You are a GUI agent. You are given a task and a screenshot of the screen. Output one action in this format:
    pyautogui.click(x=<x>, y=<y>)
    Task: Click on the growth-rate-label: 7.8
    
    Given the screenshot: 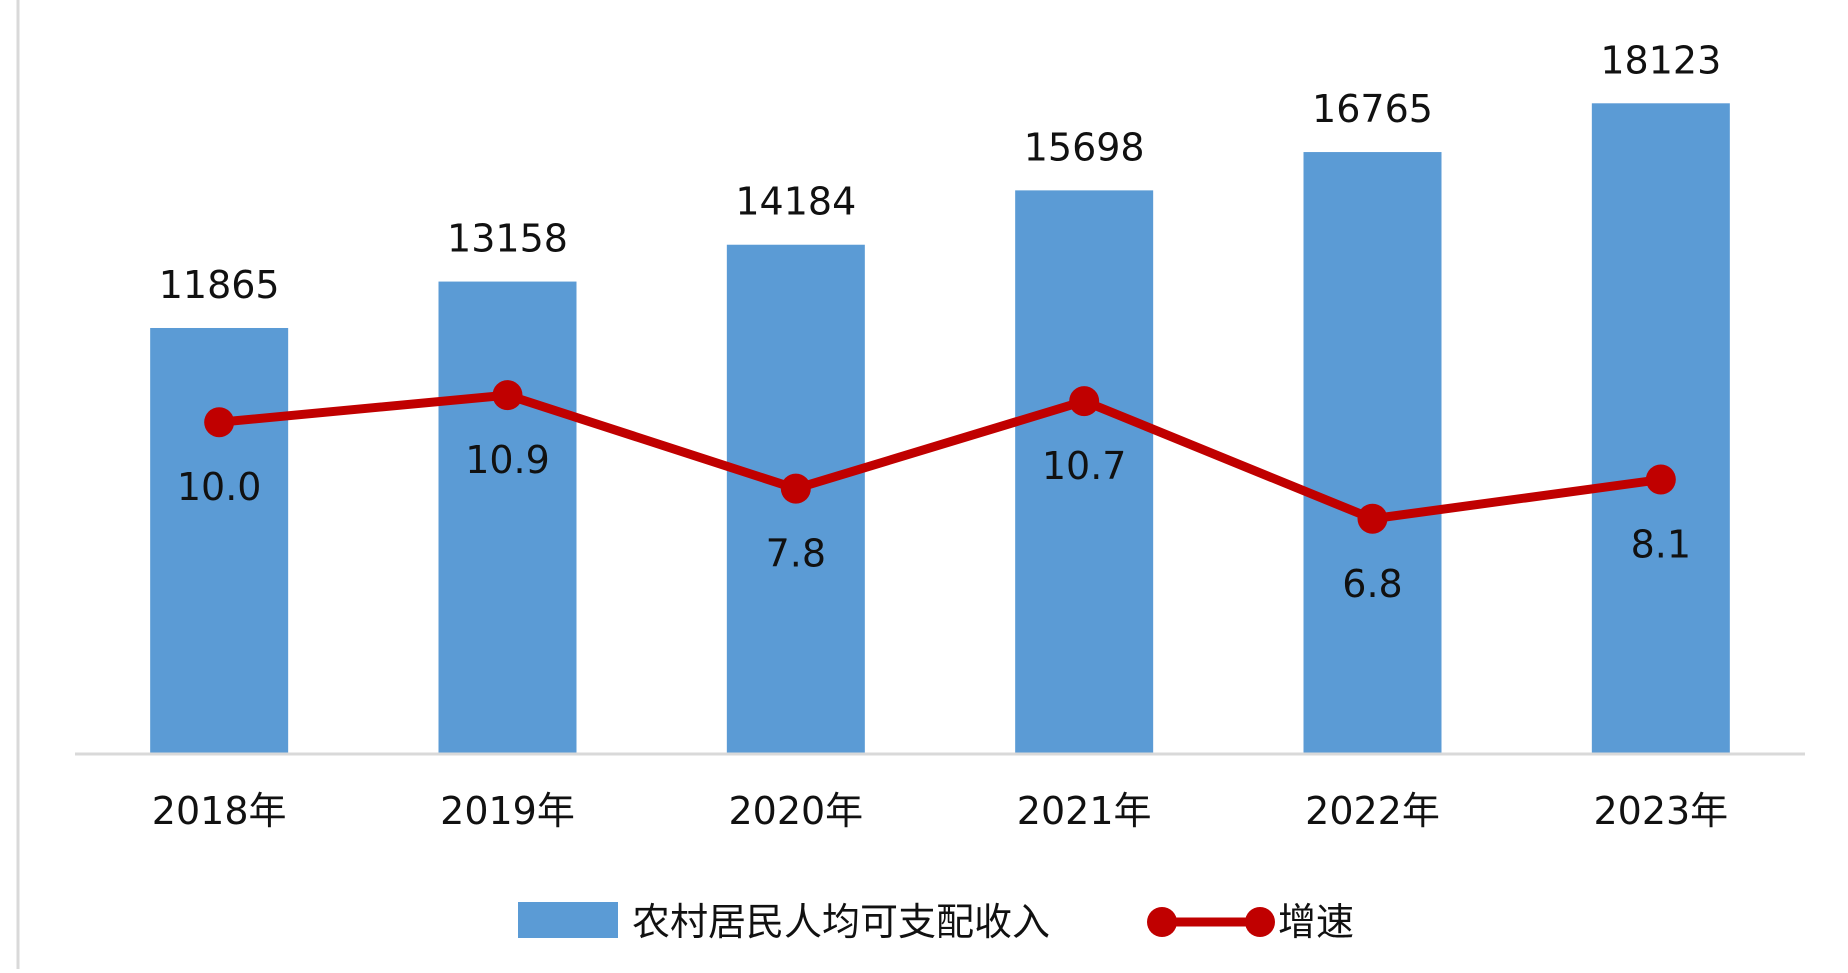 What is the action you would take?
    pyautogui.click(x=796, y=554)
    